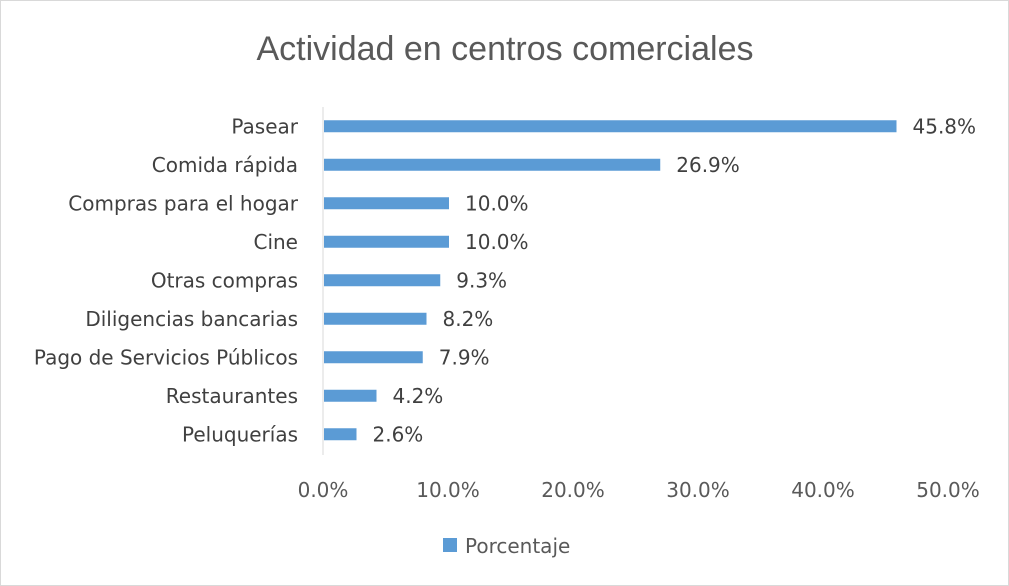 This screenshot has width=1009, height=586. I want to click on data-label: 45.8%, so click(945, 126).